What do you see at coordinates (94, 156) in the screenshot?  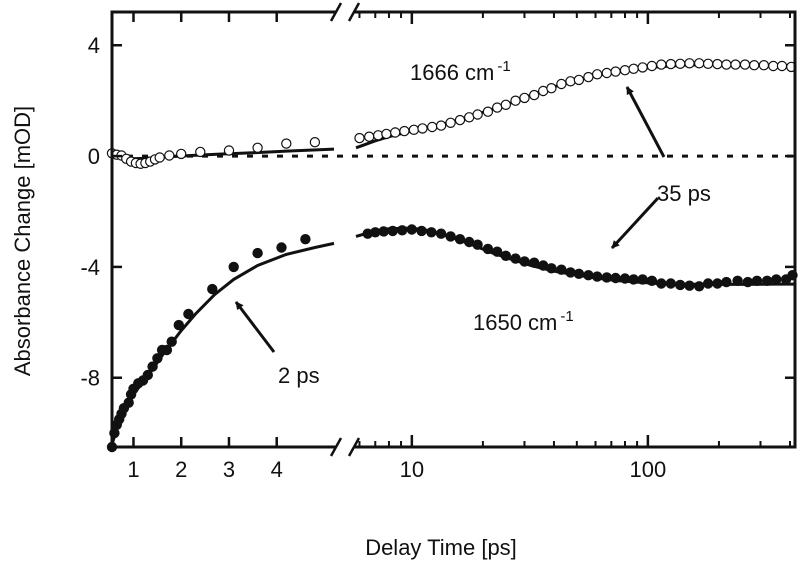 I see `y-tick-label-1: 0` at bounding box center [94, 156].